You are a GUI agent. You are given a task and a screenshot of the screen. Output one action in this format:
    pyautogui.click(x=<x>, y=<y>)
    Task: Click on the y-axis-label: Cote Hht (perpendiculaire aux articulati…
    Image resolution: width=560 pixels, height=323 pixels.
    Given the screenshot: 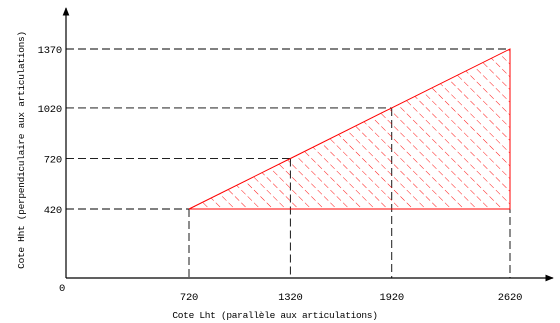 What is the action you would take?
    pyautogui.click(x=21, y=150)
    